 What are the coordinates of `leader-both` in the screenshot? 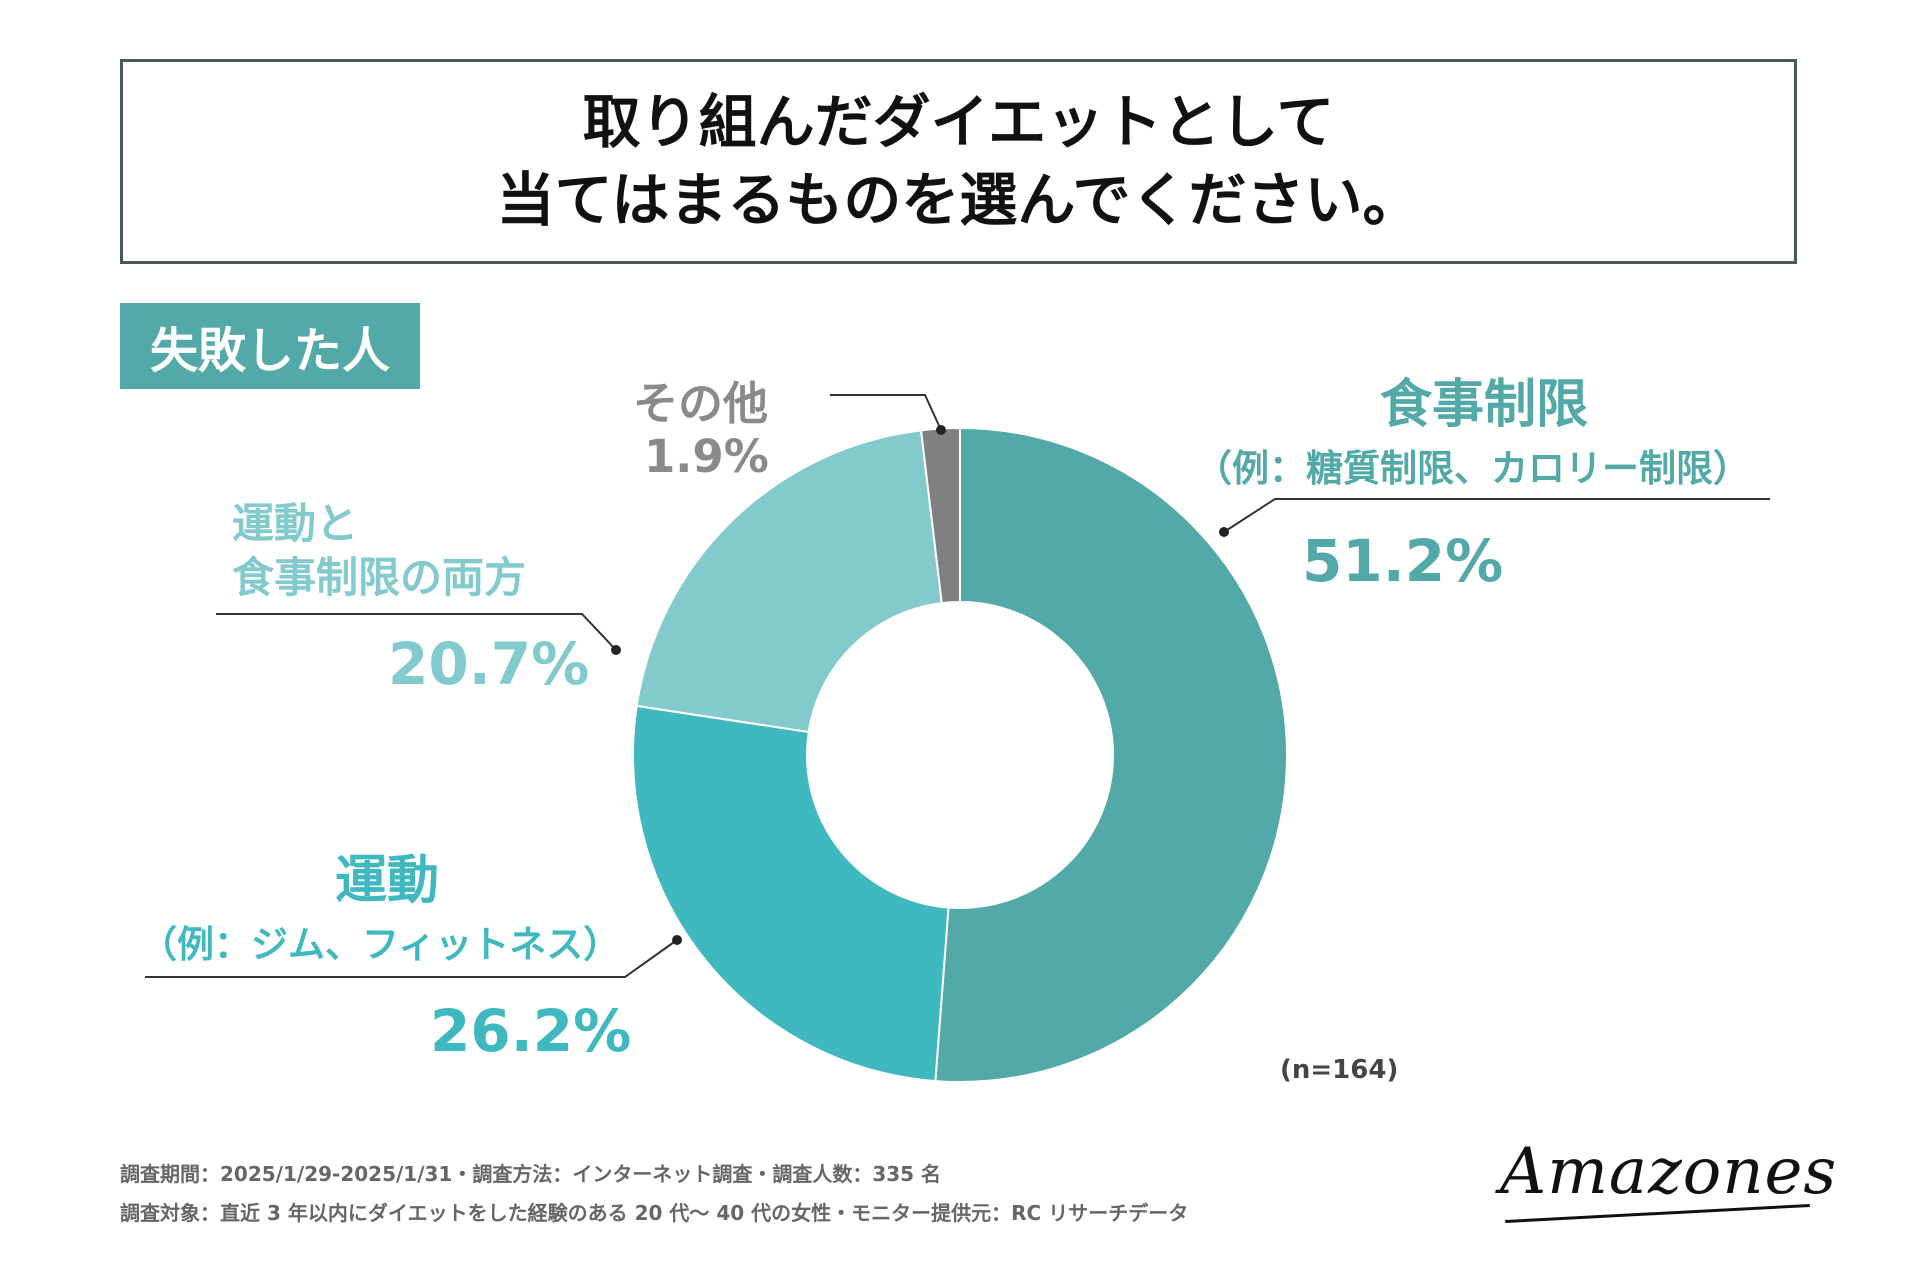 It's located at (416, 632).